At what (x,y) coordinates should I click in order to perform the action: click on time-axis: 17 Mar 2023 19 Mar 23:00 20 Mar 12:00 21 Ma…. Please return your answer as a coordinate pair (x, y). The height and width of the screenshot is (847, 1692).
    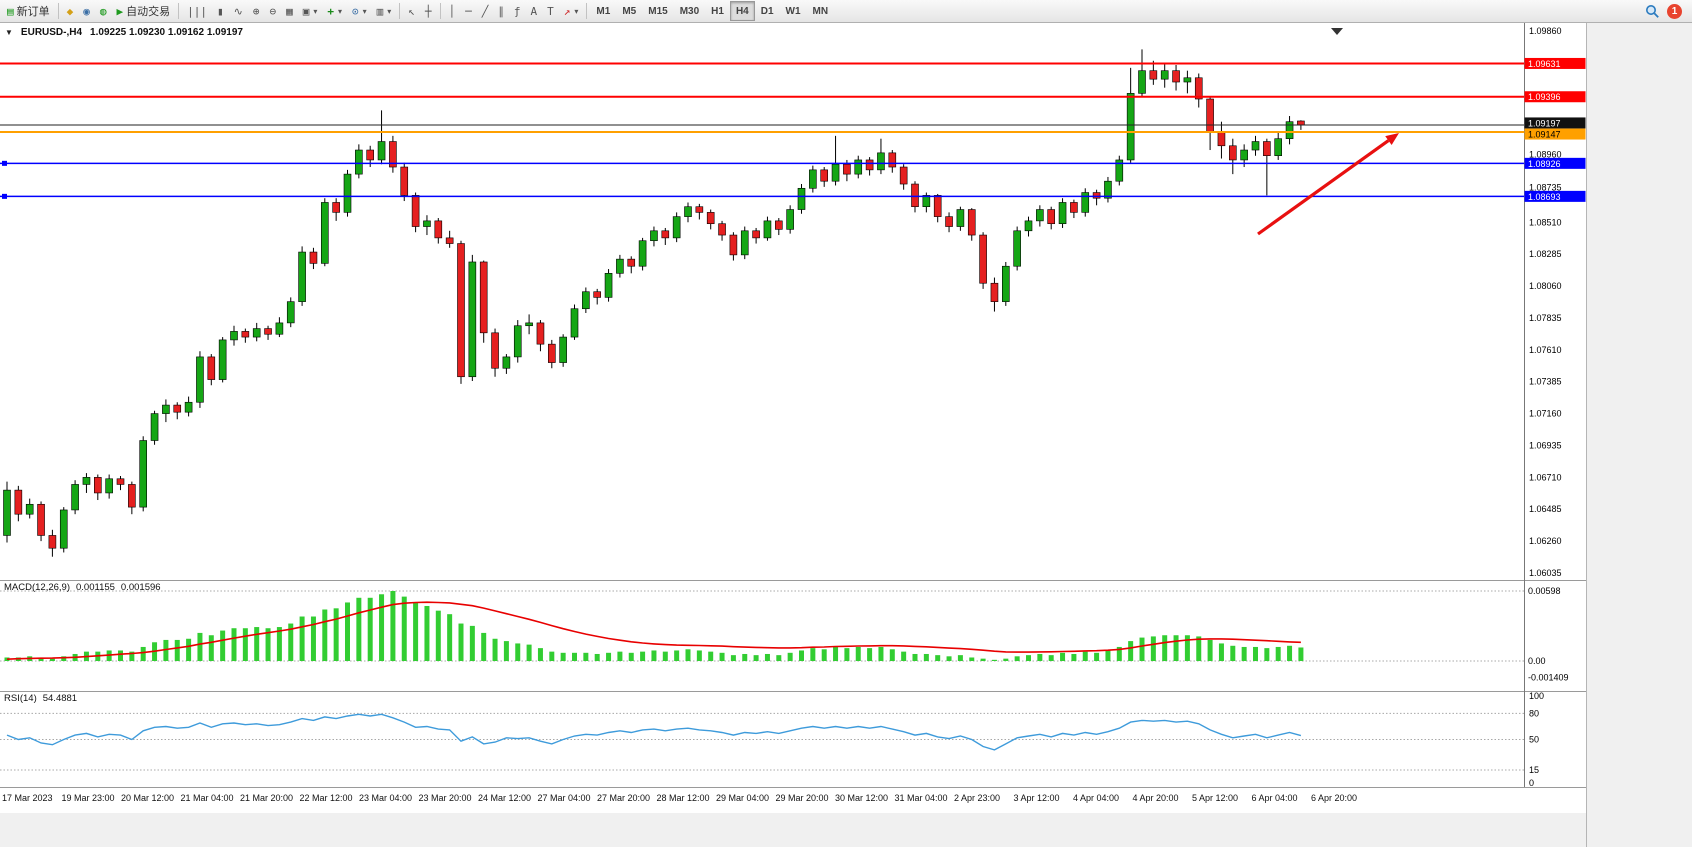
    Looking at the image, I should click on (679, 798).